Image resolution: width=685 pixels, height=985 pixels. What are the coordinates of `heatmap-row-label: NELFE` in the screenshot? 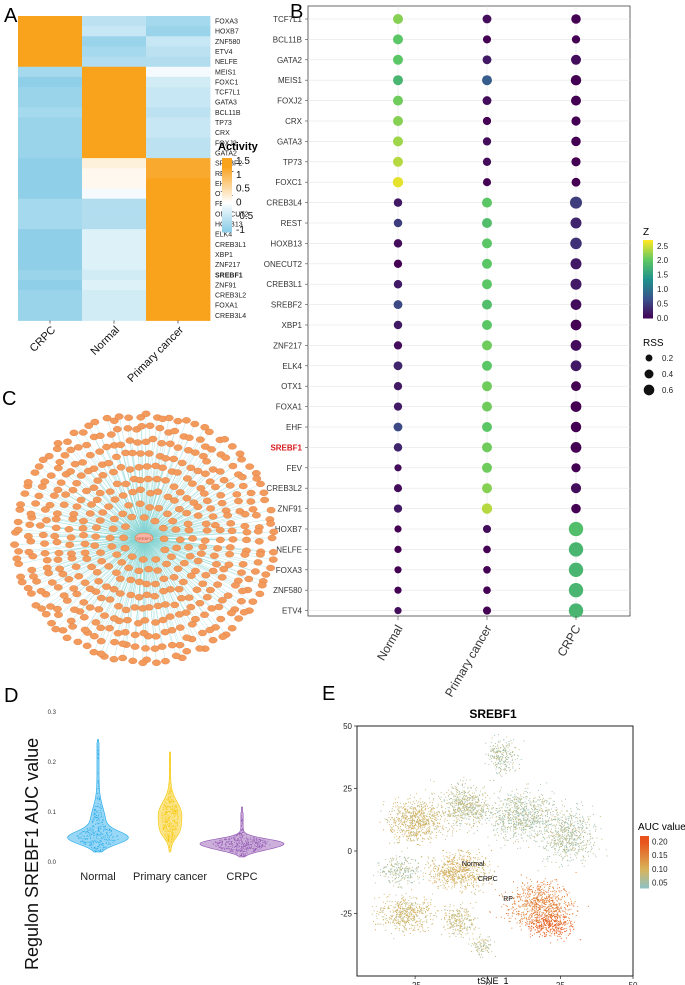 It's located at (226, 62).